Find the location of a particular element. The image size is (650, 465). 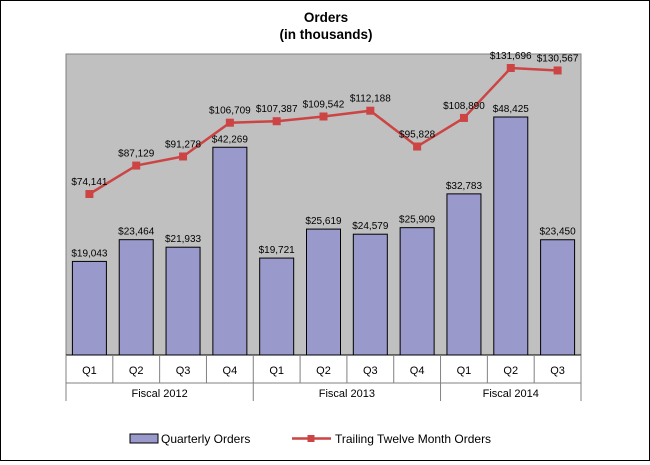

chart-title: Orders is located at coordinates (326, 17).